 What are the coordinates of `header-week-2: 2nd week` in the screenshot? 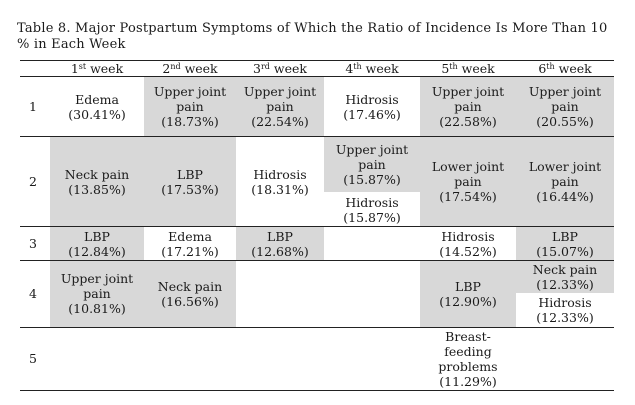 It's located at (190, 68).